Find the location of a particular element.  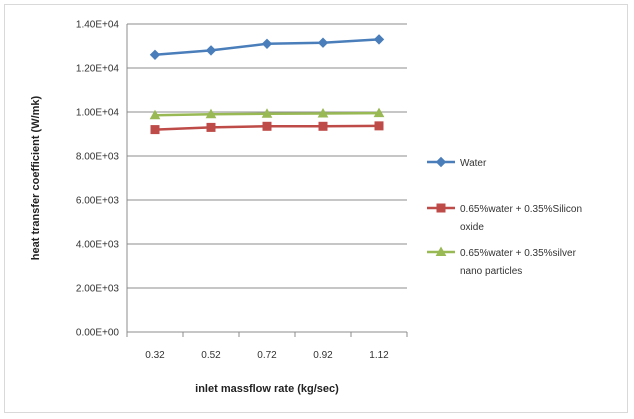

y-axis-title: heat transfer coefficient (W/mk) is located at coordinates (36, 177).